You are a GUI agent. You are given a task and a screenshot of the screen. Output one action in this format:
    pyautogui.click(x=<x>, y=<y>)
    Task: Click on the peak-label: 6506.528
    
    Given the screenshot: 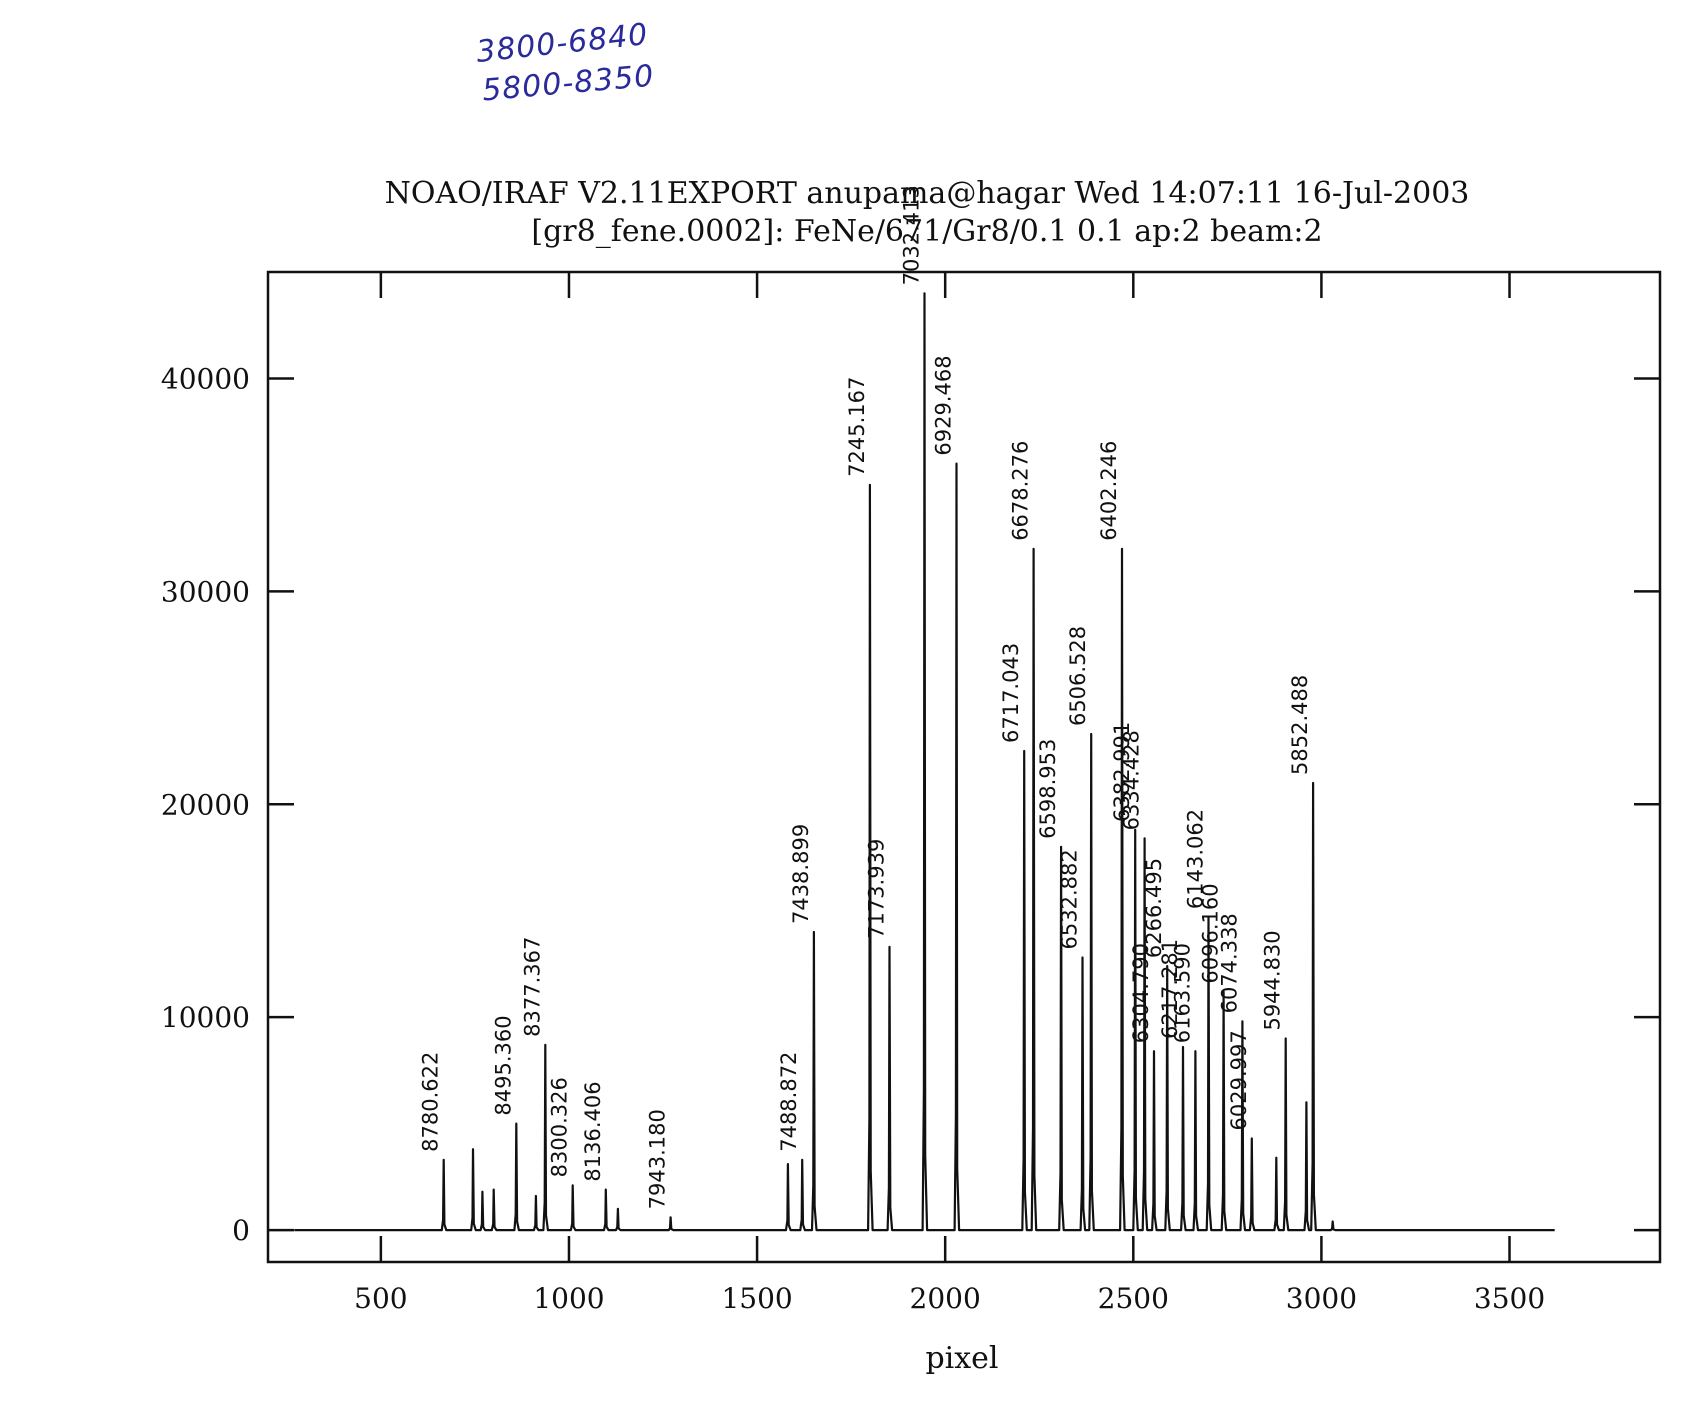 What is the action you would take?
    pyautogui.click(x=1078, y=676)
    